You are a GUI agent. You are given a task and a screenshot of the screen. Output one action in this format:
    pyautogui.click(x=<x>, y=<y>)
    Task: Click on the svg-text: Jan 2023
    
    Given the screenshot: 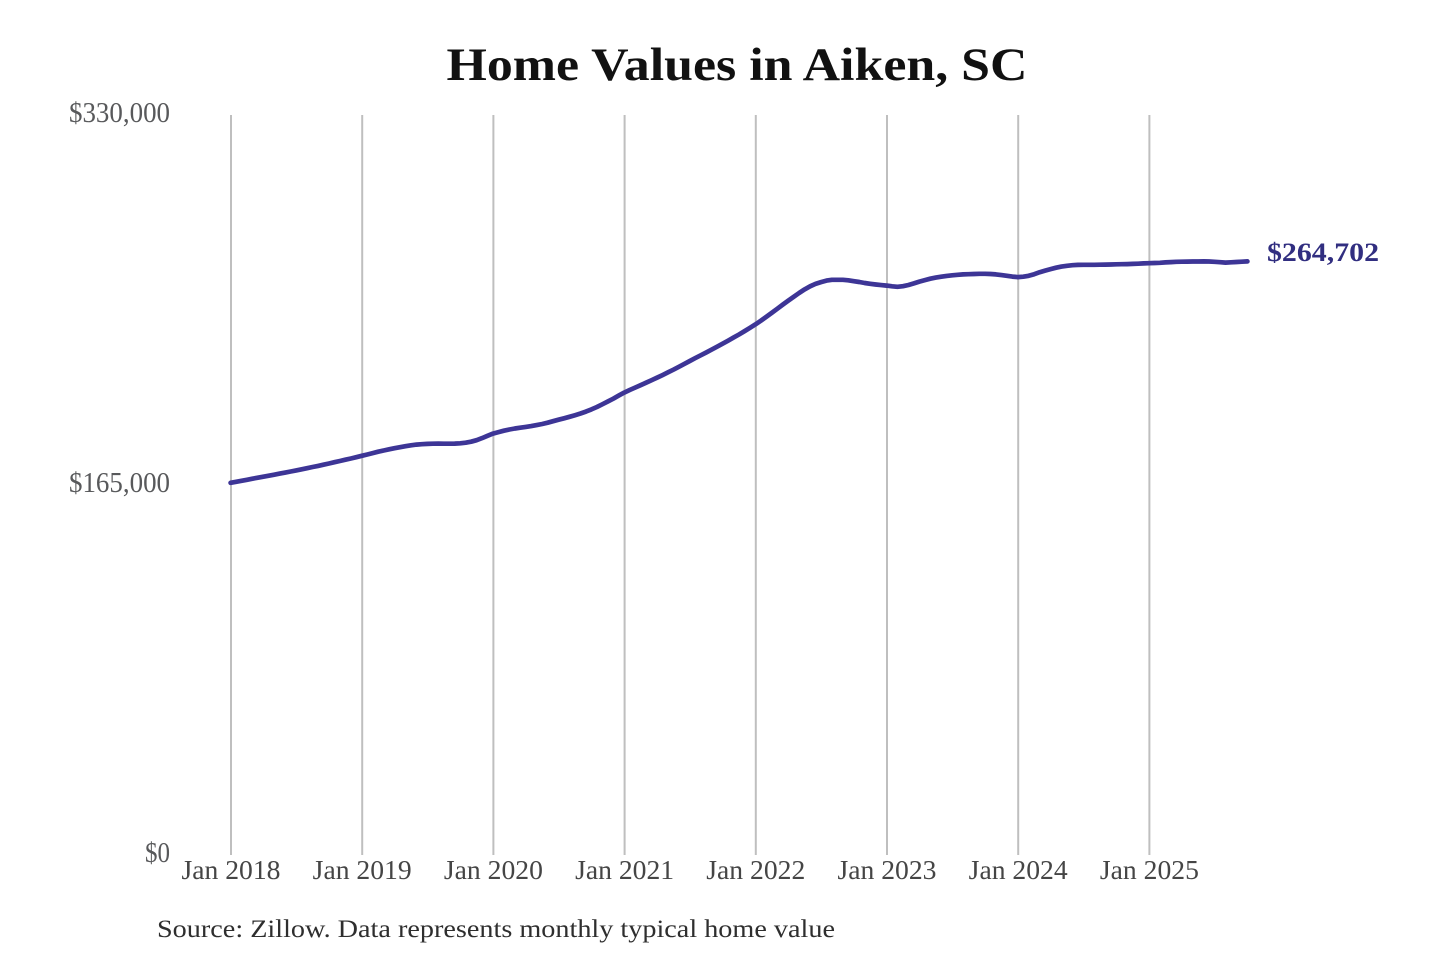 What is the action you would take?
    pyautogui.click(x=887, y=870)
    